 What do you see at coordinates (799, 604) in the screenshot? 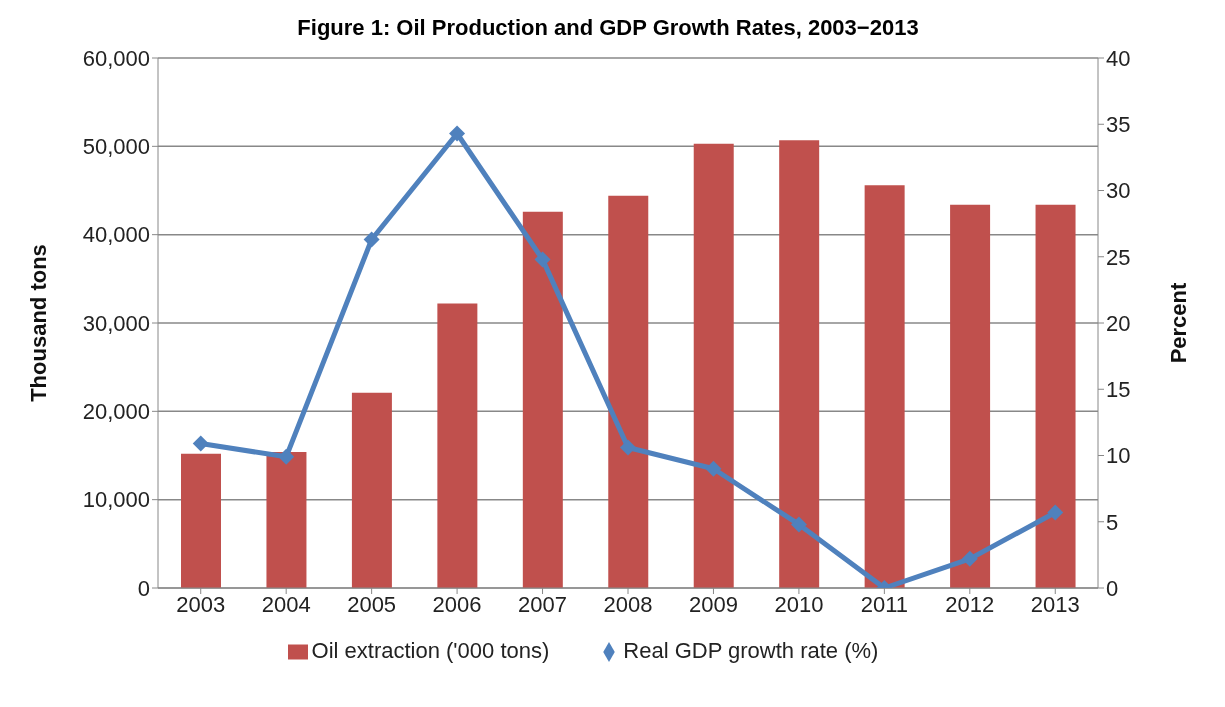
I see `x-tick-label: 2010` at bounding box center [799, 604].